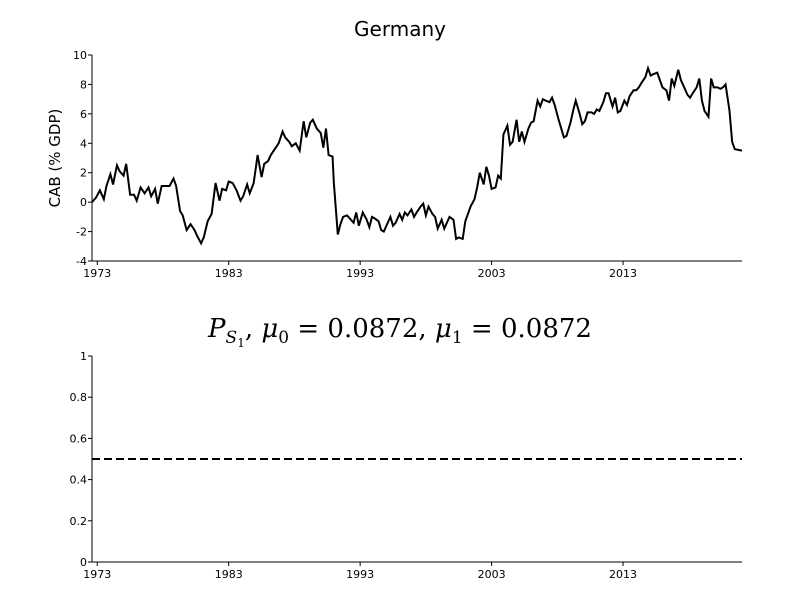  Describe the element at coordinates (400, 29) in the screenshot. I see `chart-title: Germany` at that location.